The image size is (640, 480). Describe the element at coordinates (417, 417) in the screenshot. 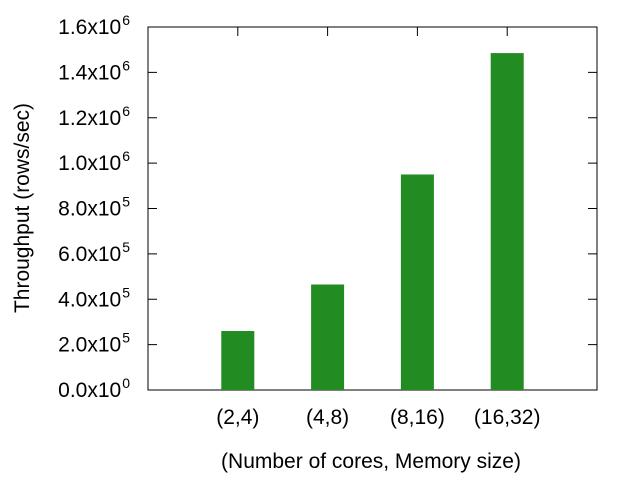

I see `x-tick-label: (8,16)` at that location.